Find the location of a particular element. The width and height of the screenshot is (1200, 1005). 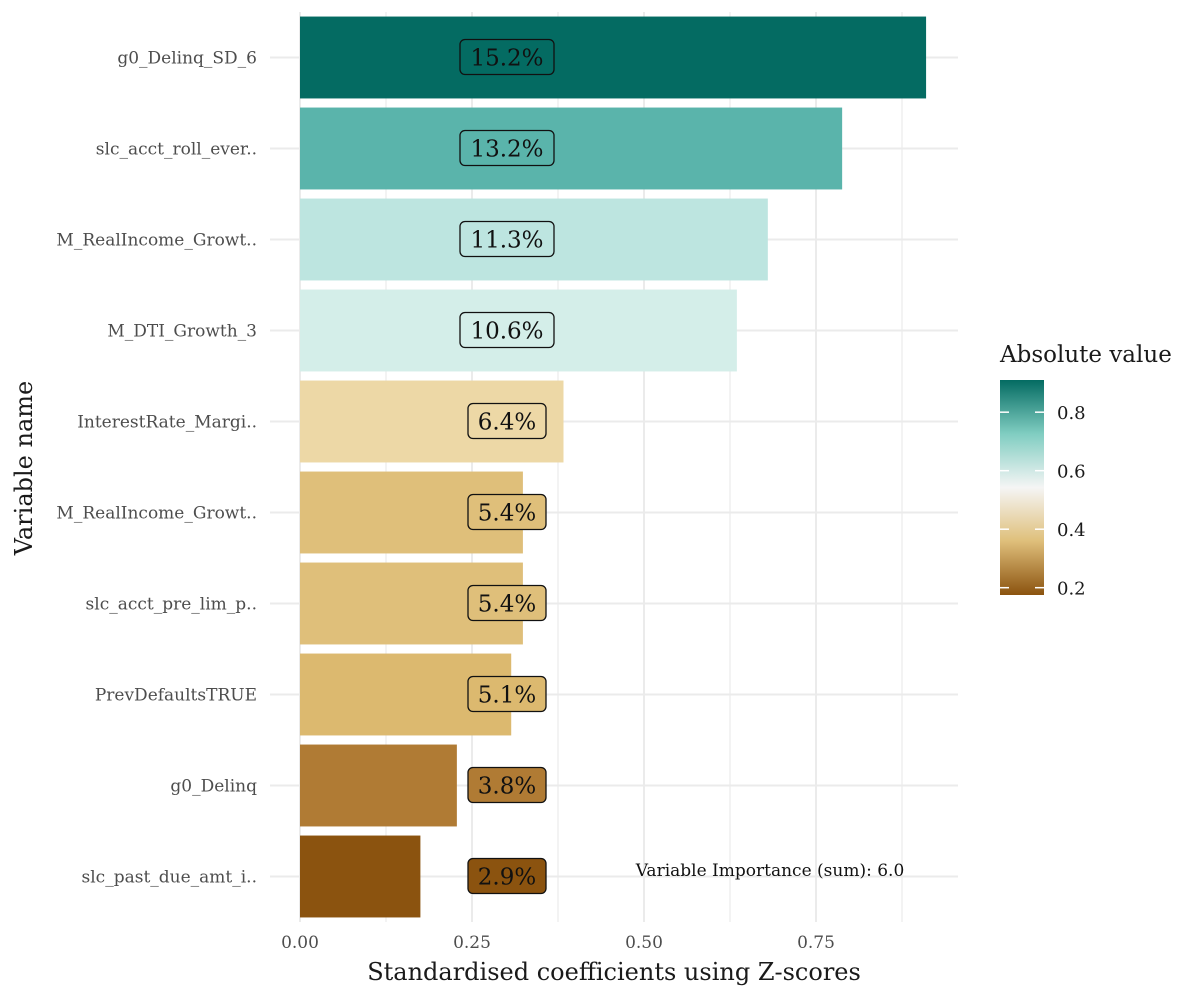

data-label-text: 6.4% is located at coordinates (507, 423).